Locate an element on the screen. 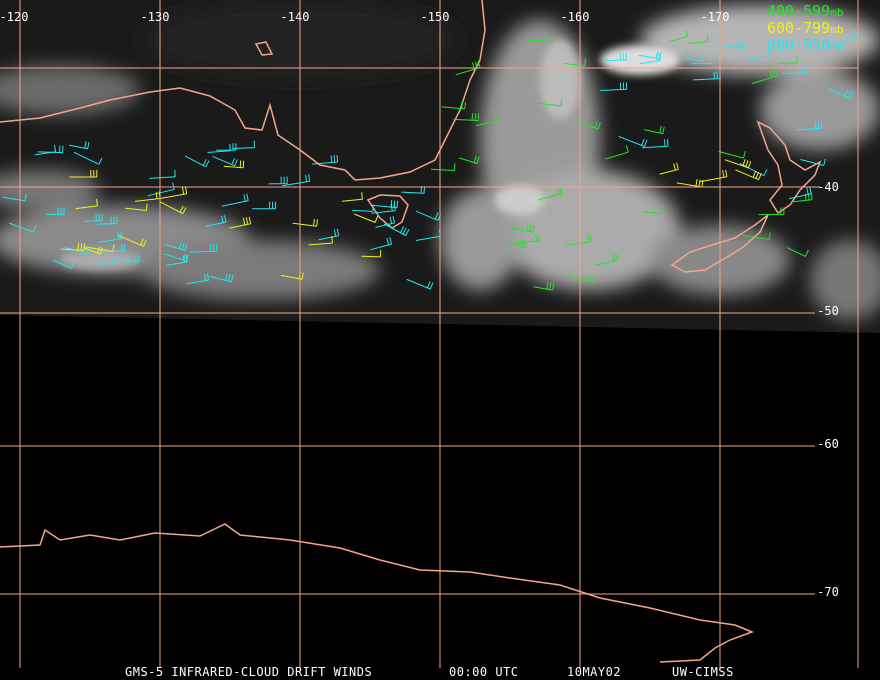 This screenshot has height=680, width=880. latitude-label: -40 is located at coordinates (828, 187).